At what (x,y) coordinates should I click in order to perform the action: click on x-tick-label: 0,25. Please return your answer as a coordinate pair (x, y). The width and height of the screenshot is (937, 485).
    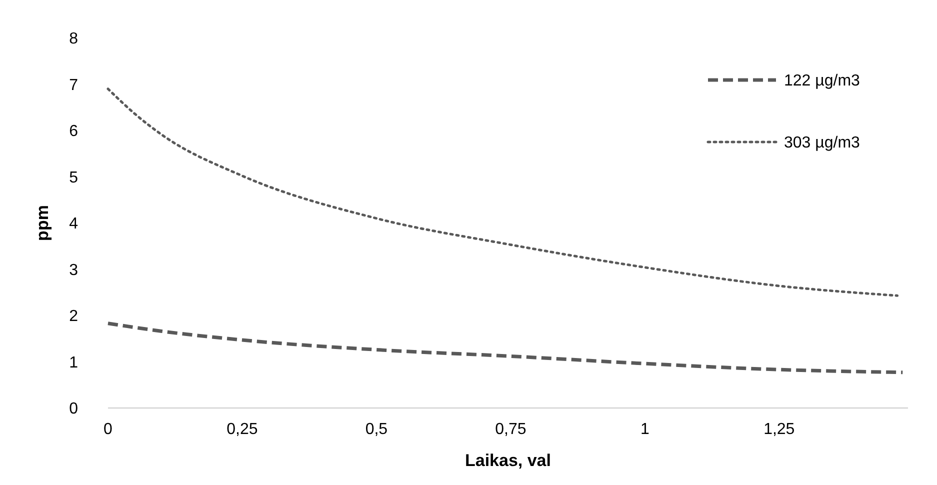
    Looking at the image, I should click on (242, 429).